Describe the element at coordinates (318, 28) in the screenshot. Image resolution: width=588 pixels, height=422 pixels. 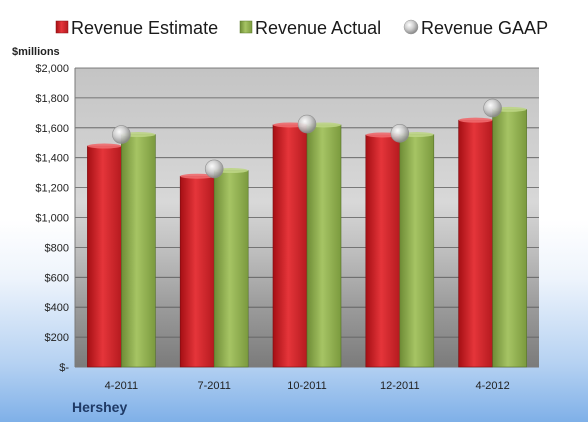
I see `legend-label-revenue-actual: Revenue Actual` at that location.